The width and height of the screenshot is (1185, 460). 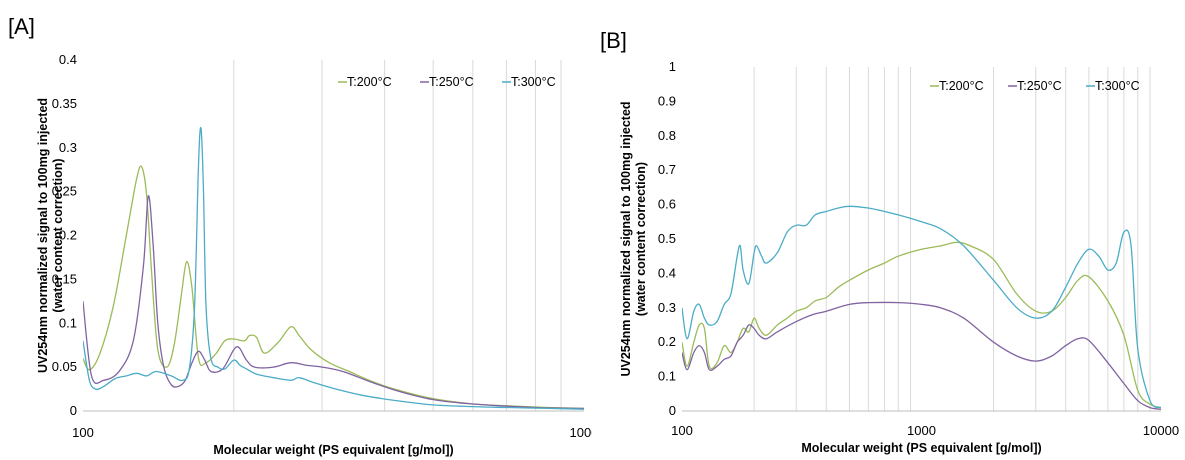 What do you see at coordinates (667, 238) in the screenshot?
I see `y-tick-label: 0.5` at bounding box center [667, 238].